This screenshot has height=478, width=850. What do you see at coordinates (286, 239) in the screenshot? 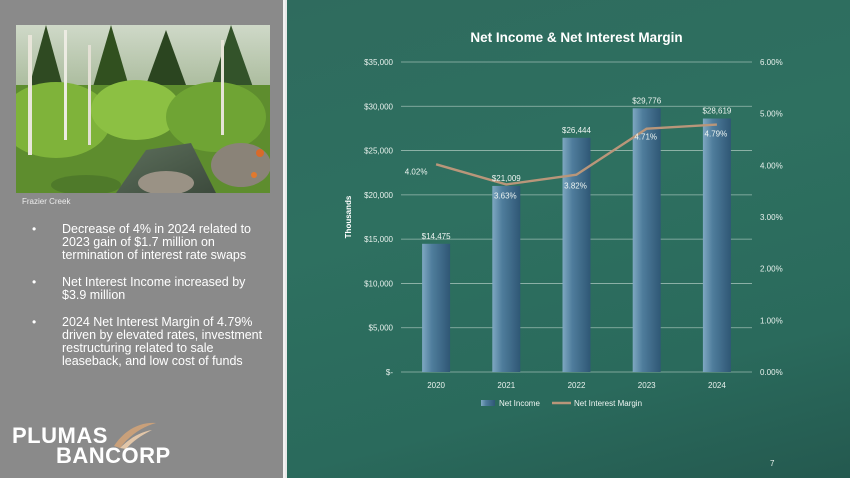
I see `panel-divider` at bounding box center [286, 239].